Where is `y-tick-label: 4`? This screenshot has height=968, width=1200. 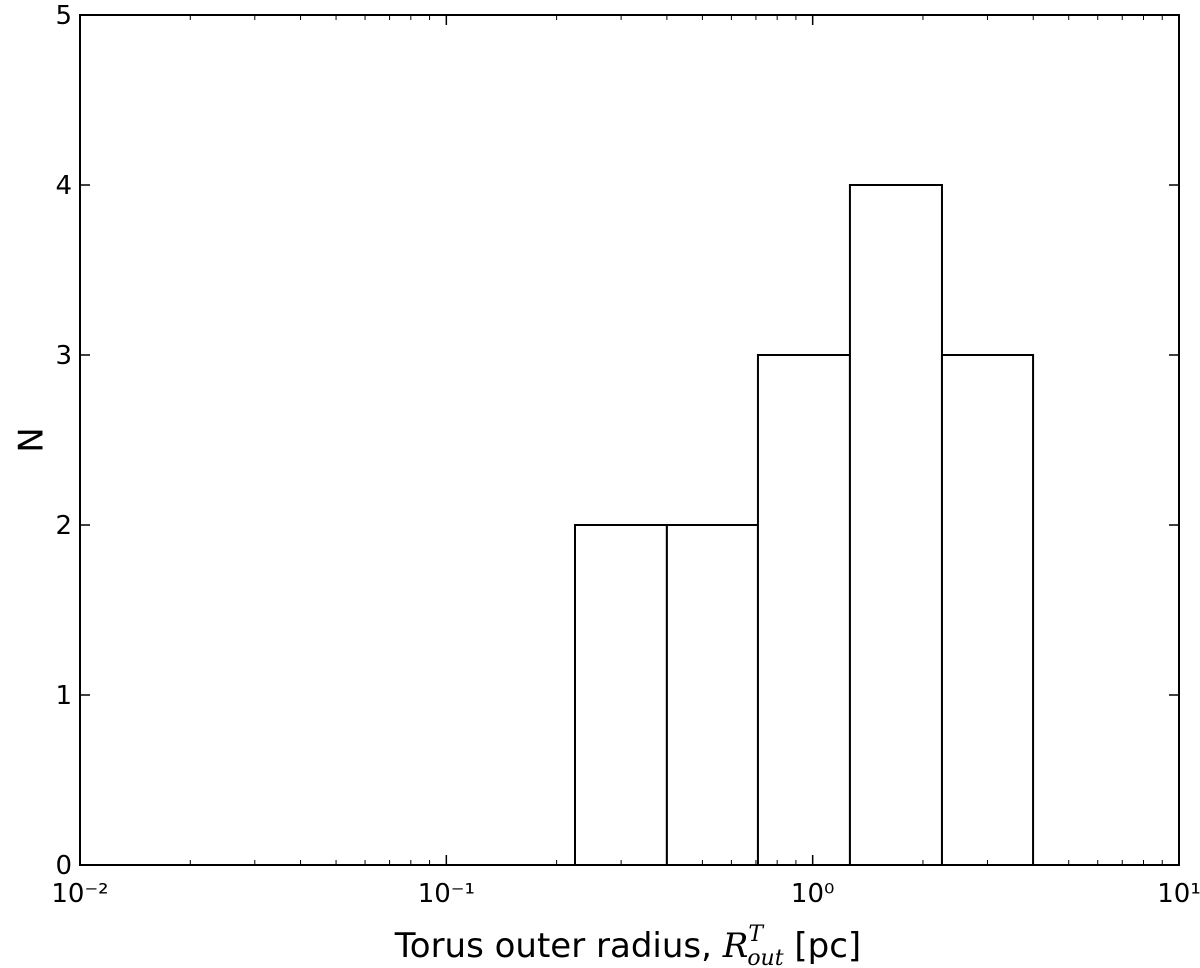 y-tick-label: 4 is located at coordinates (63, 186).